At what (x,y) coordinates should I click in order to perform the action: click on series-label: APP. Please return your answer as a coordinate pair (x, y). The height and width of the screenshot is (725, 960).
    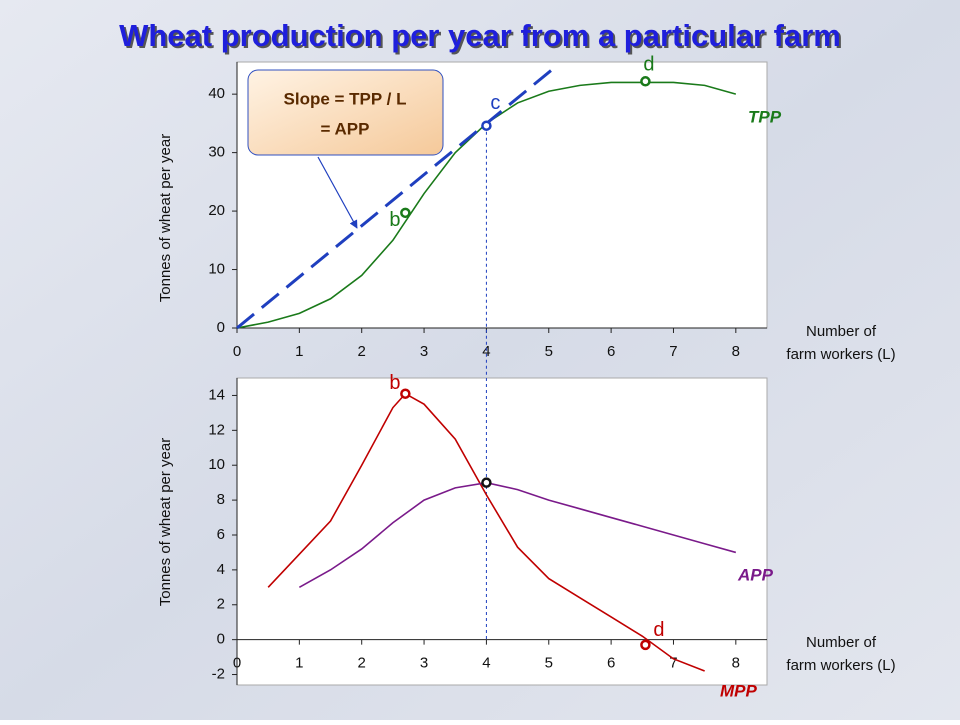
    Looking at the image, I should click on (755, 574).